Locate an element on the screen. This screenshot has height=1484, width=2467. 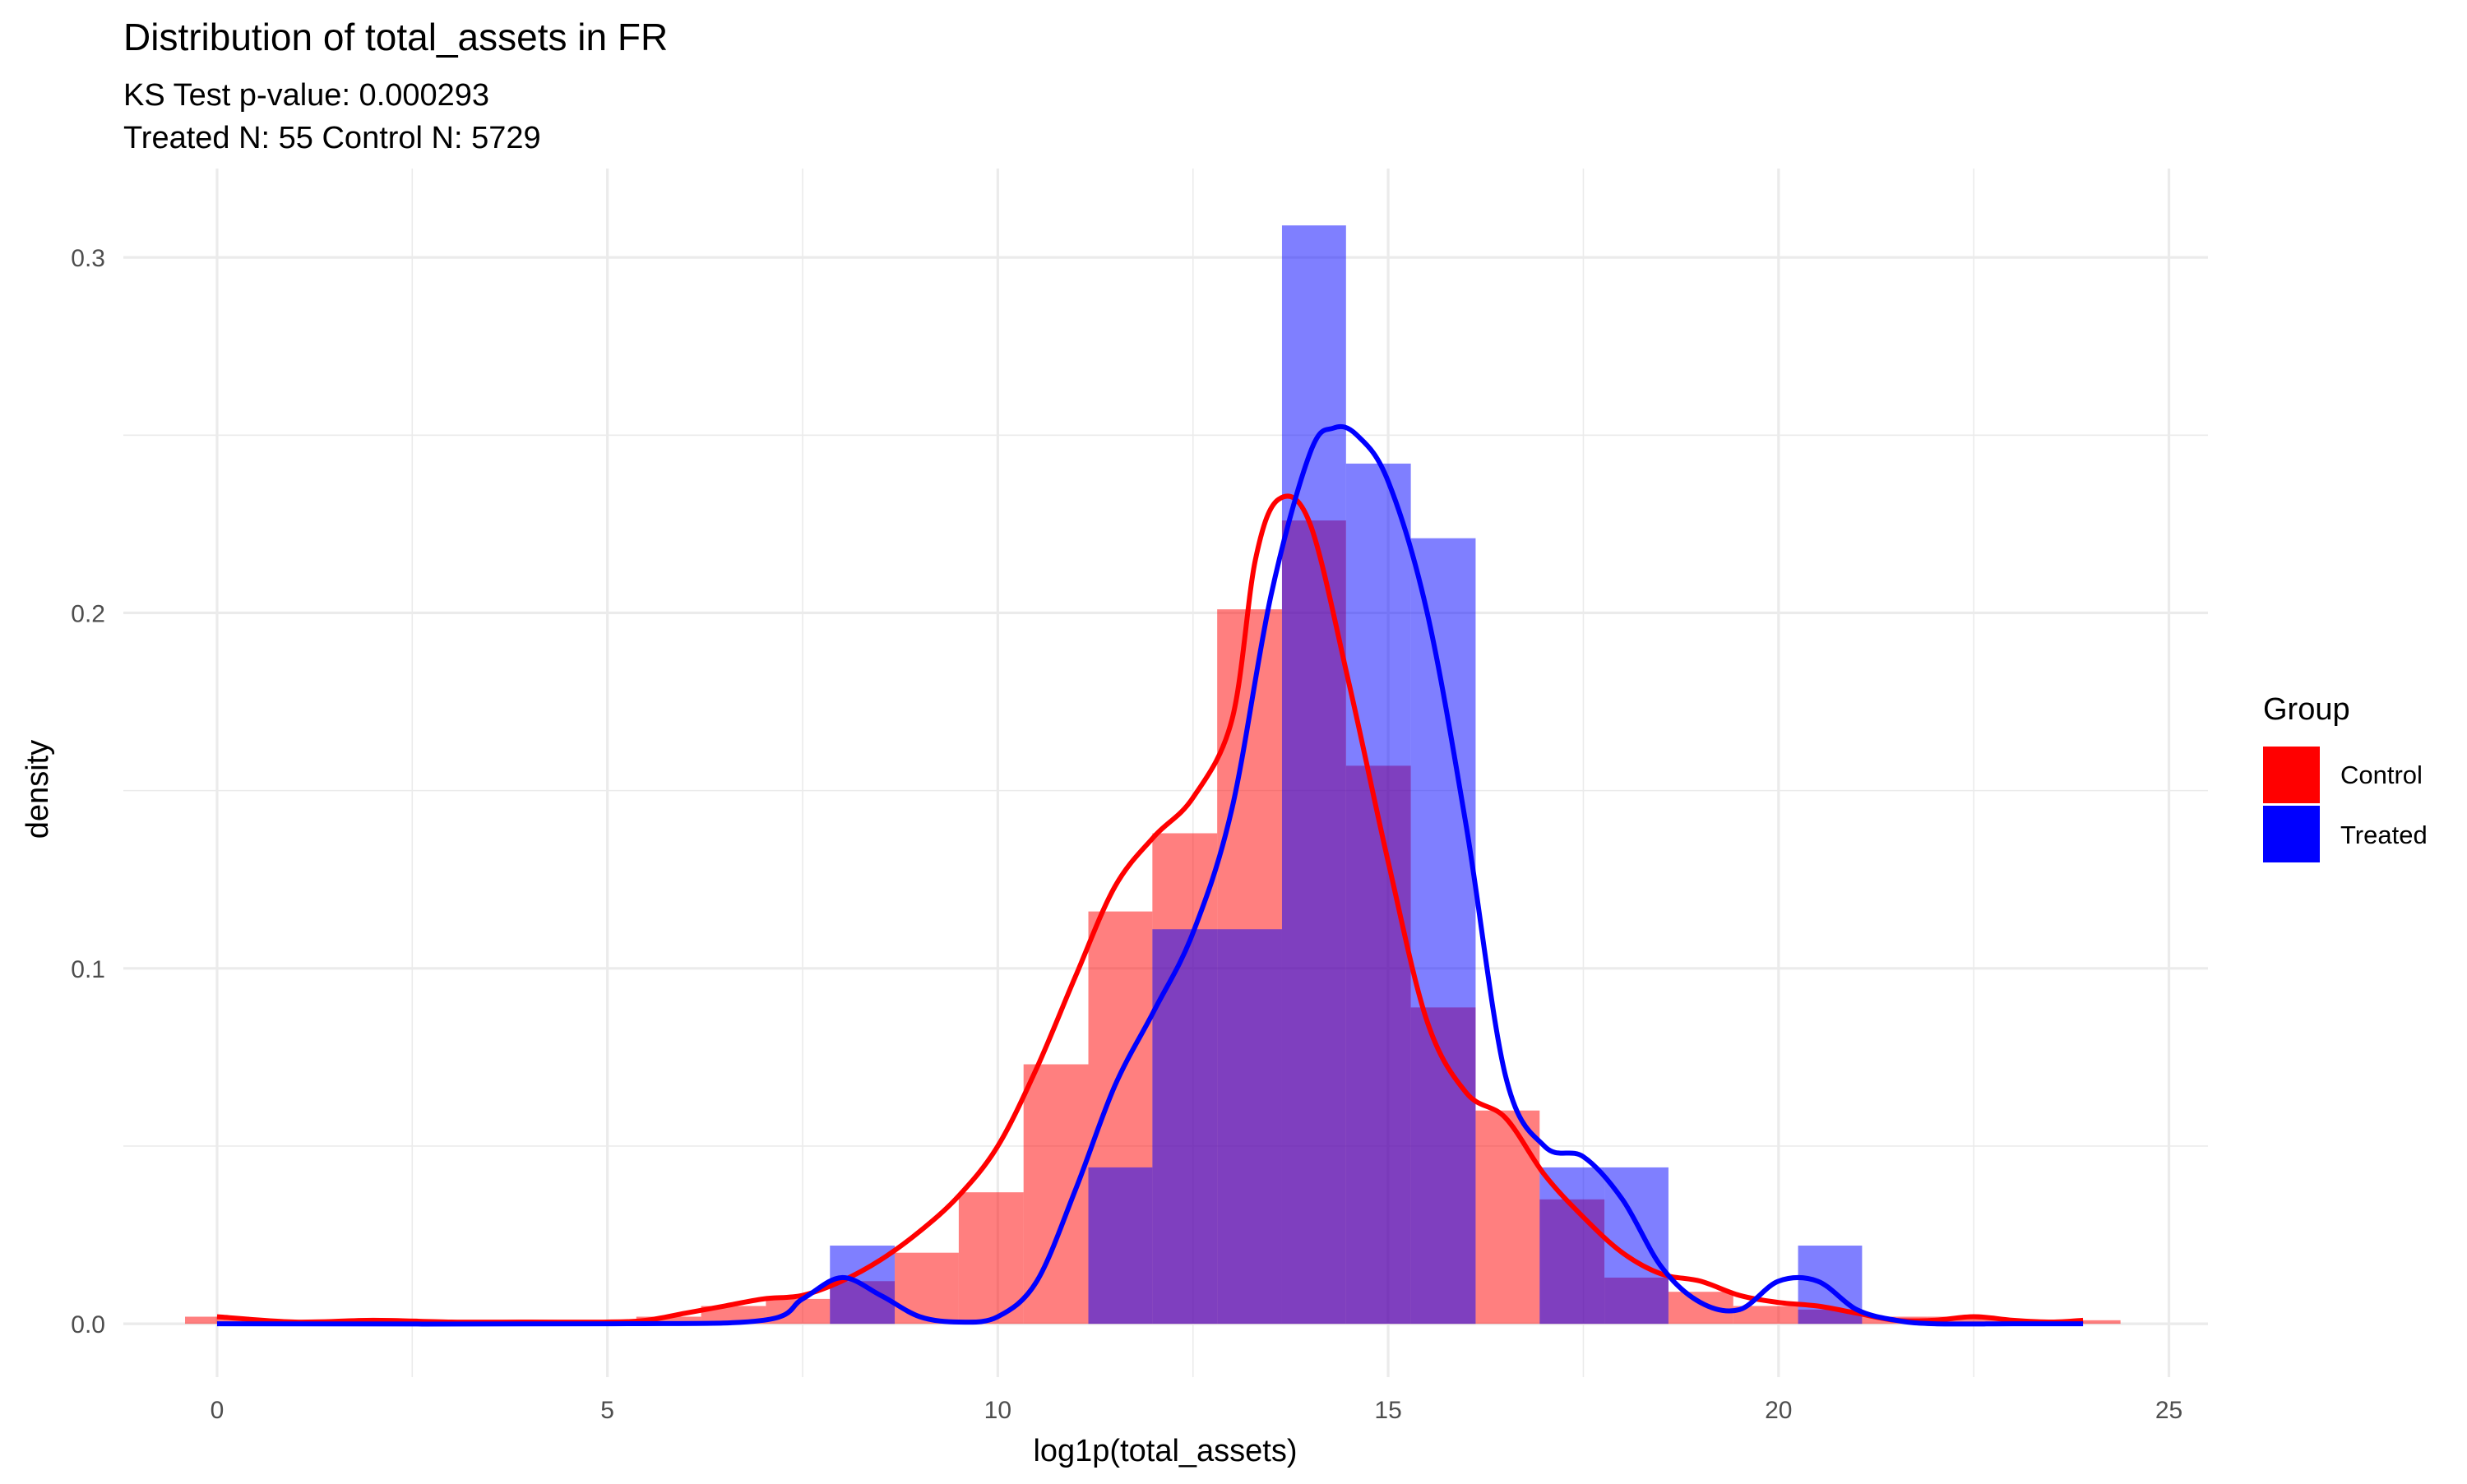
x-axis-title: log1p(total_assets) is located at coordinates (1165, 1451).